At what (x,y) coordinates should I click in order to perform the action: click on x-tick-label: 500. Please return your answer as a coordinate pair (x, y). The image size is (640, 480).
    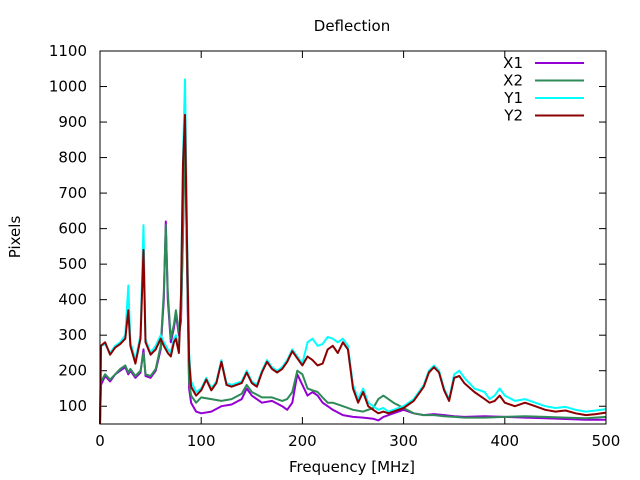
    Looking at the image, I should click on (606, 441).